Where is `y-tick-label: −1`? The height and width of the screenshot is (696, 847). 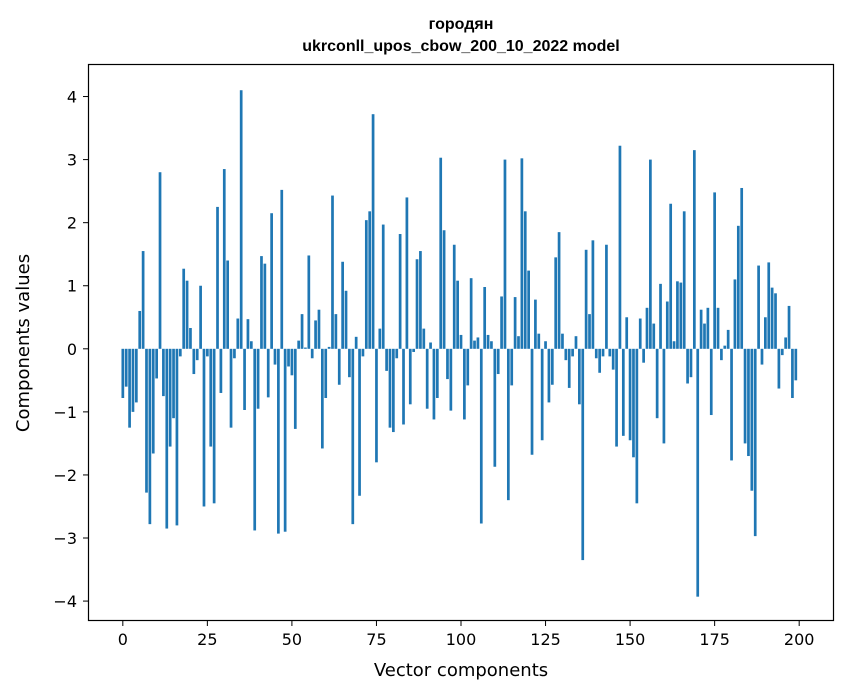 y-tick-label: −1 is located at coordinates (65, 412).